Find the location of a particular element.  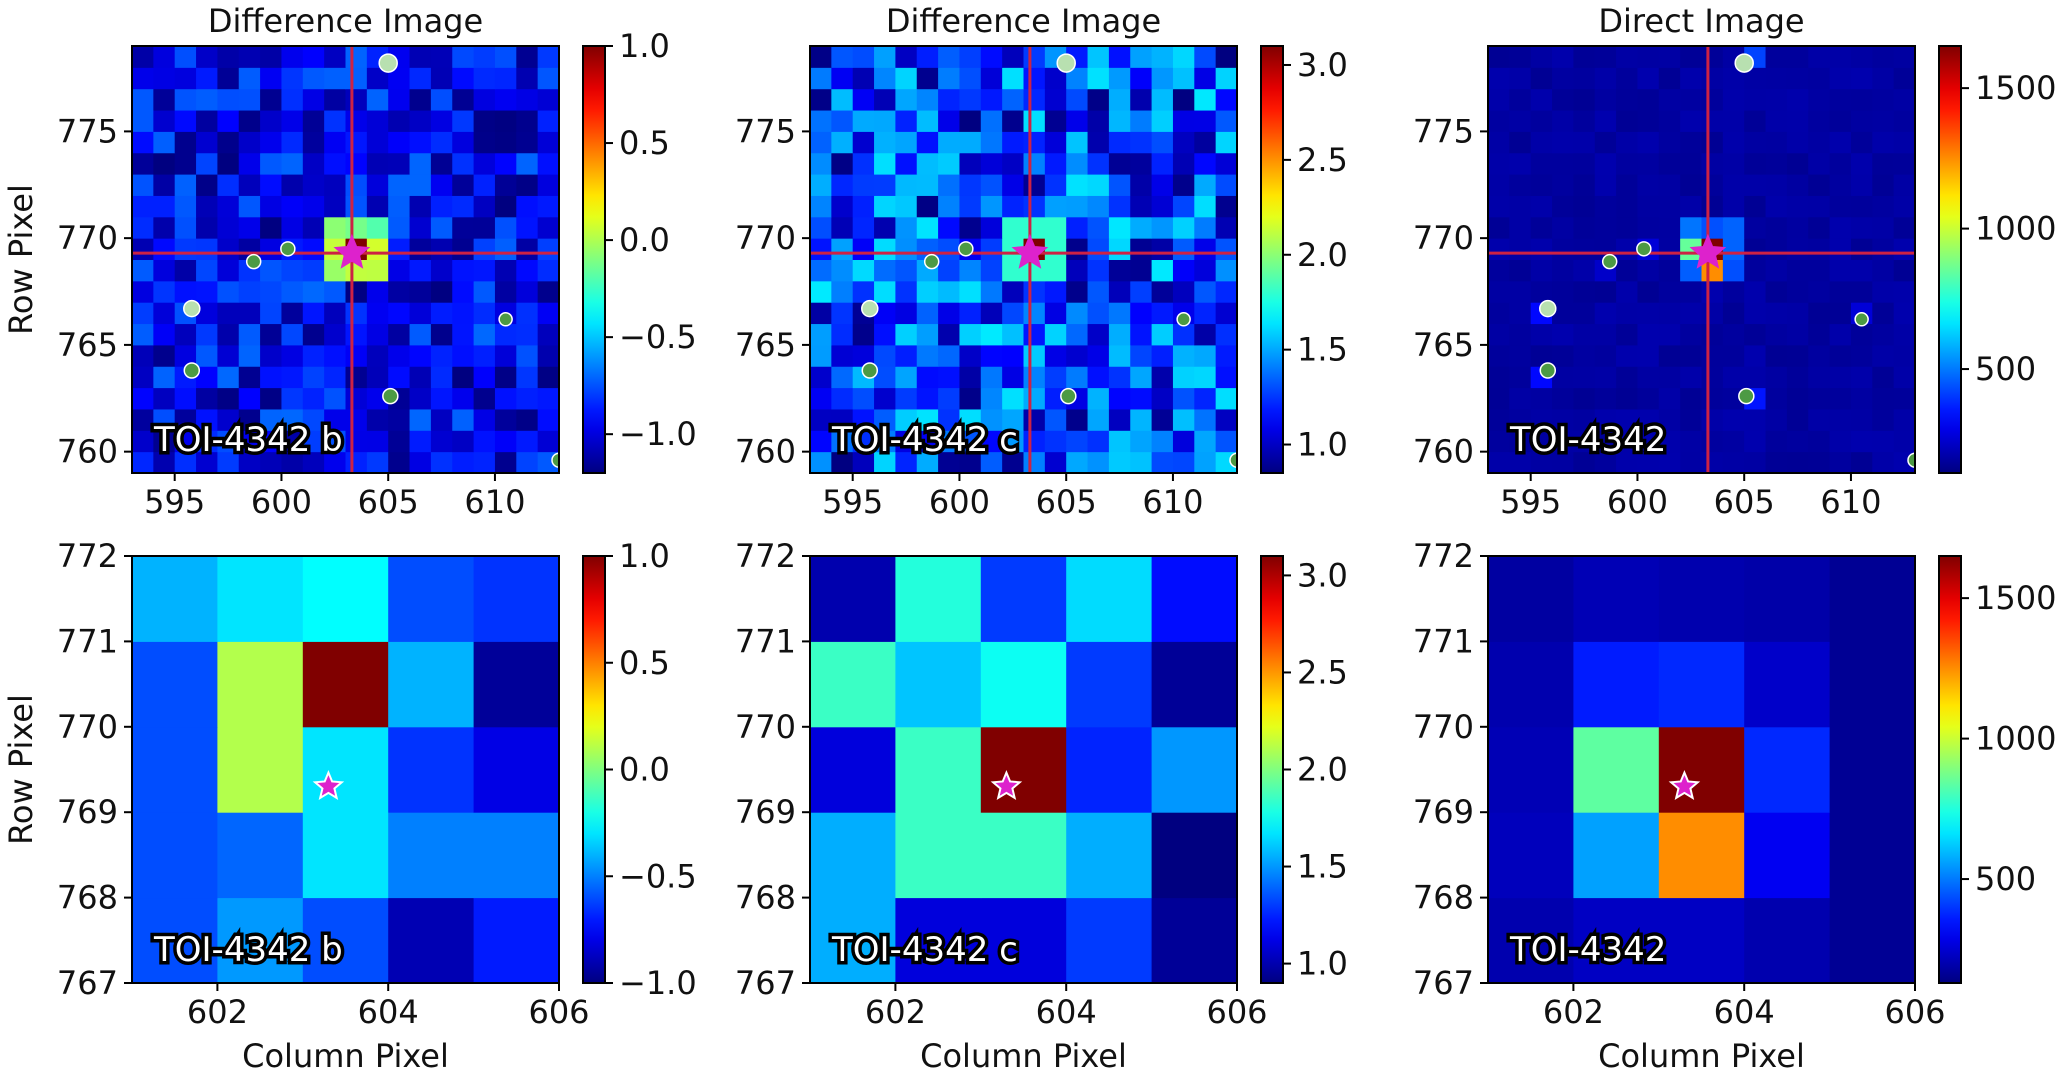

target-star-marker is located at coordinates (328, 785).